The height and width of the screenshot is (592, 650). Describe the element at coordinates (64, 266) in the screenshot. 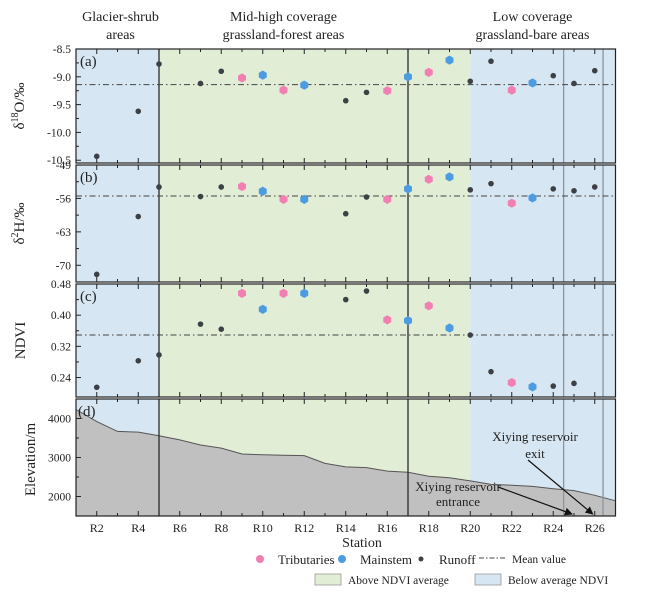

I see `y-tick-label: -70` at that location.